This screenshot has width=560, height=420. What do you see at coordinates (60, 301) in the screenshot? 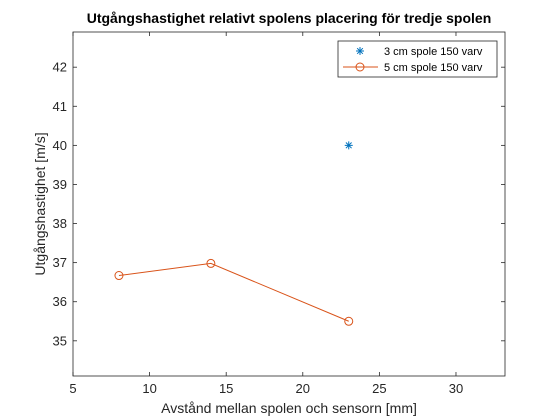
I see `y-tick-label: 36` at bounding box center [60, 301].